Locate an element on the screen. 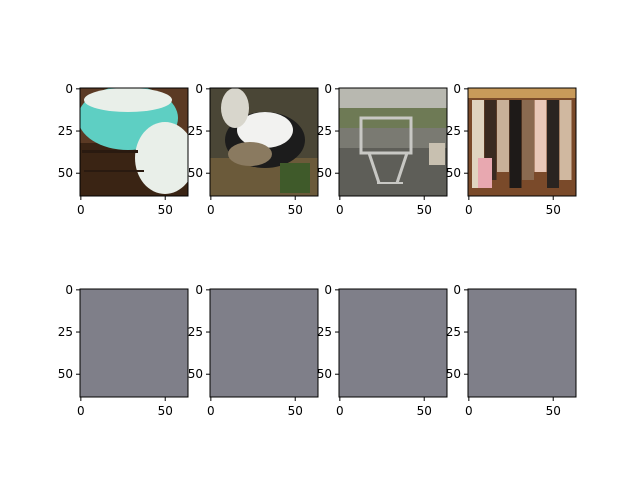 This screenshot has width=640, height=480. subplot-r0c1: 0 50 0 25 50 is located at coordinates (253, 149).